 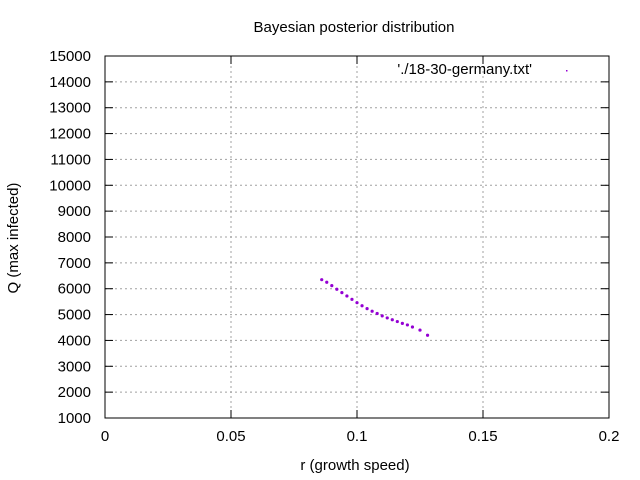 I want to click on x-tick-label: 0, so click(x=105, y=436).